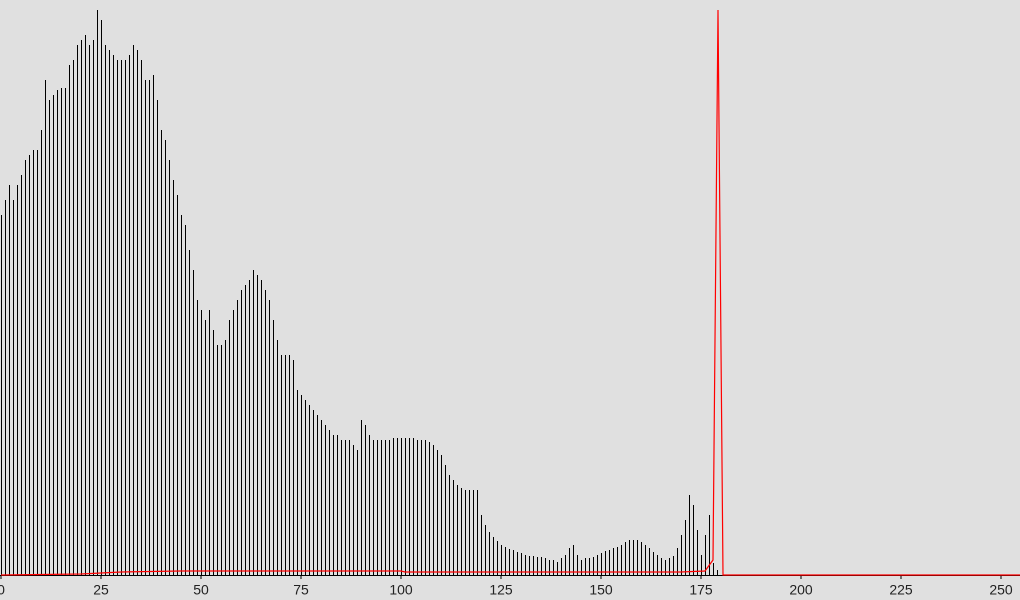 The width and height of the screenshot is (1020, 600). I want to click on x-tick-label: 175, so click(701, 590).